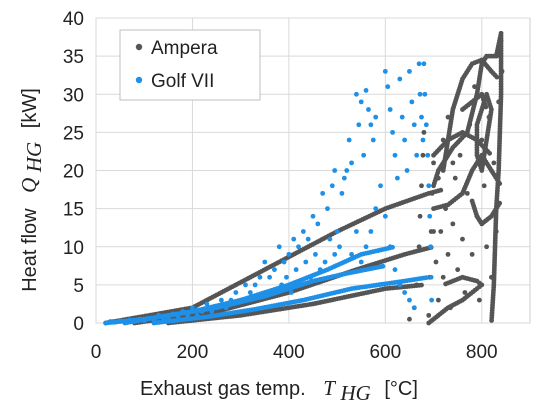 The width and height of the screenshot is (543, 407). I want to click on y-tick-label: 35, so click(73, 57).